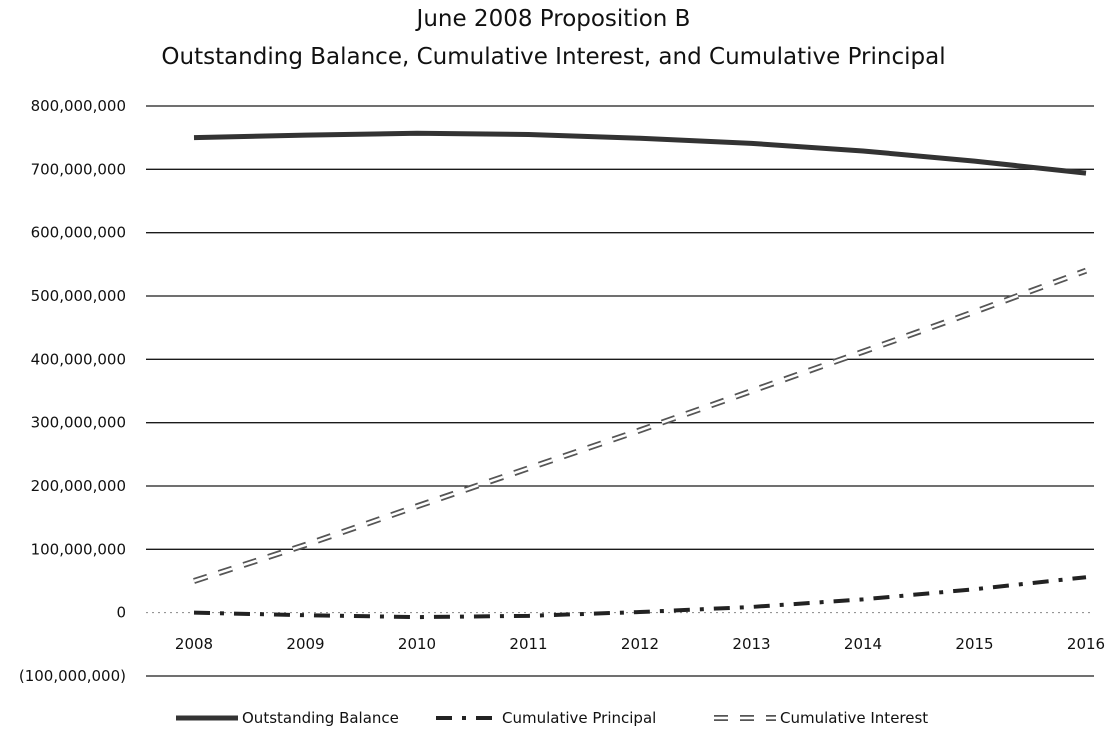 The image size is (1107, 732). Describe the element at coordinates (78, 486) in the screenshot. I see `y-tick-label: 200,000,000` at that location.